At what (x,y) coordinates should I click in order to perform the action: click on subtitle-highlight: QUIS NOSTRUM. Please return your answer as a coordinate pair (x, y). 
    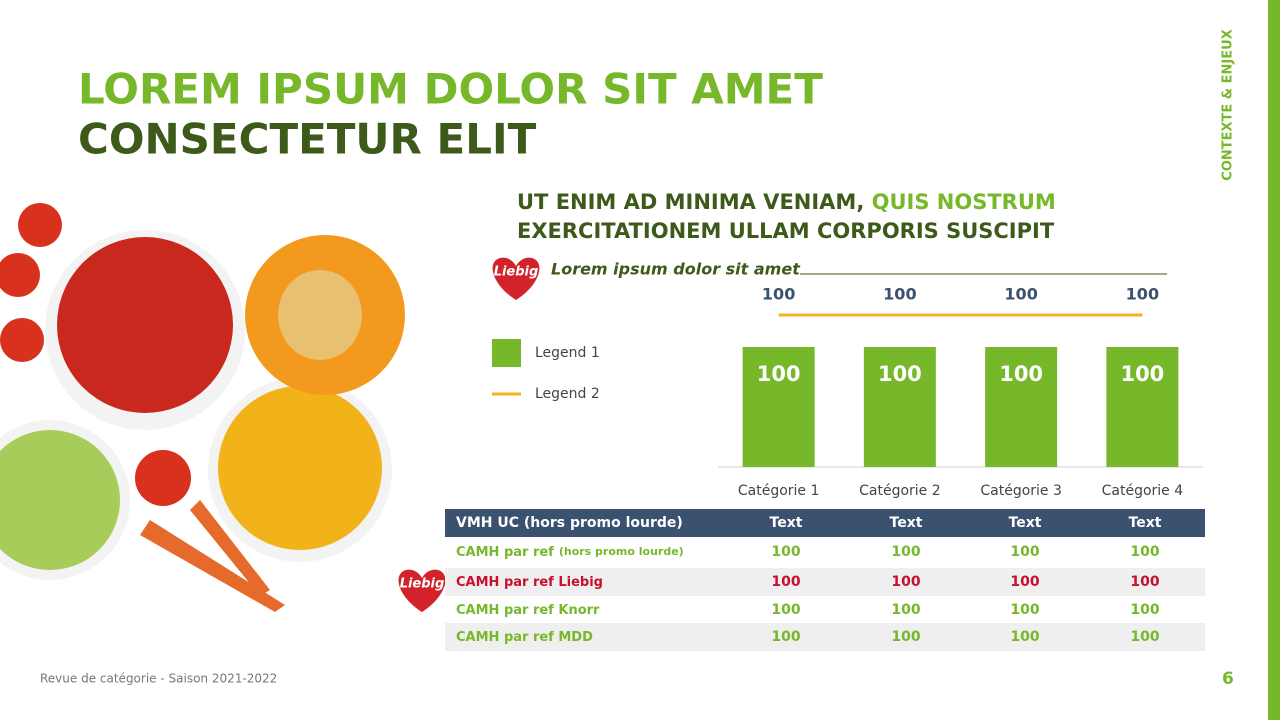
    Looking at the image, I should click on (964, 202).